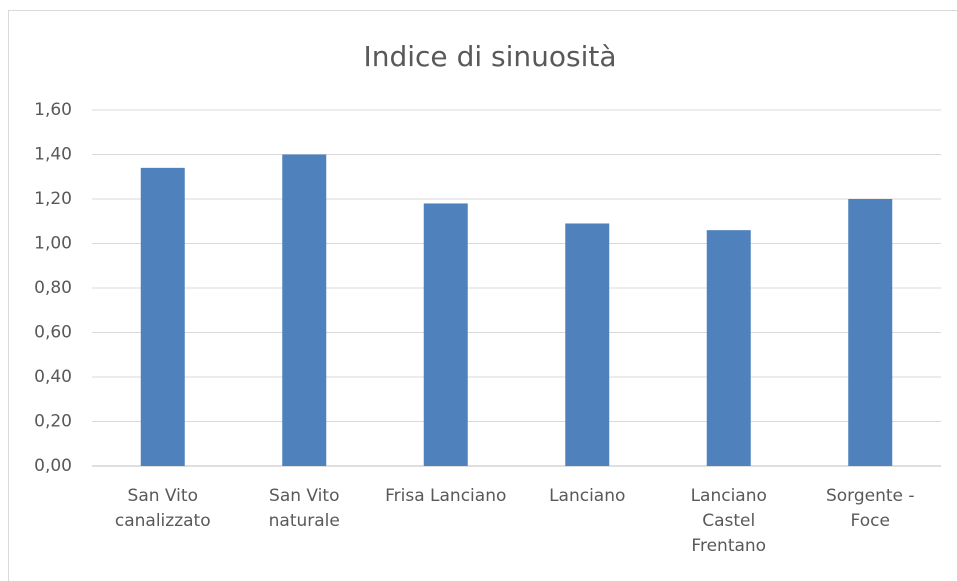  I want to click on y-tick-label: 1,20, so click(53, 199).